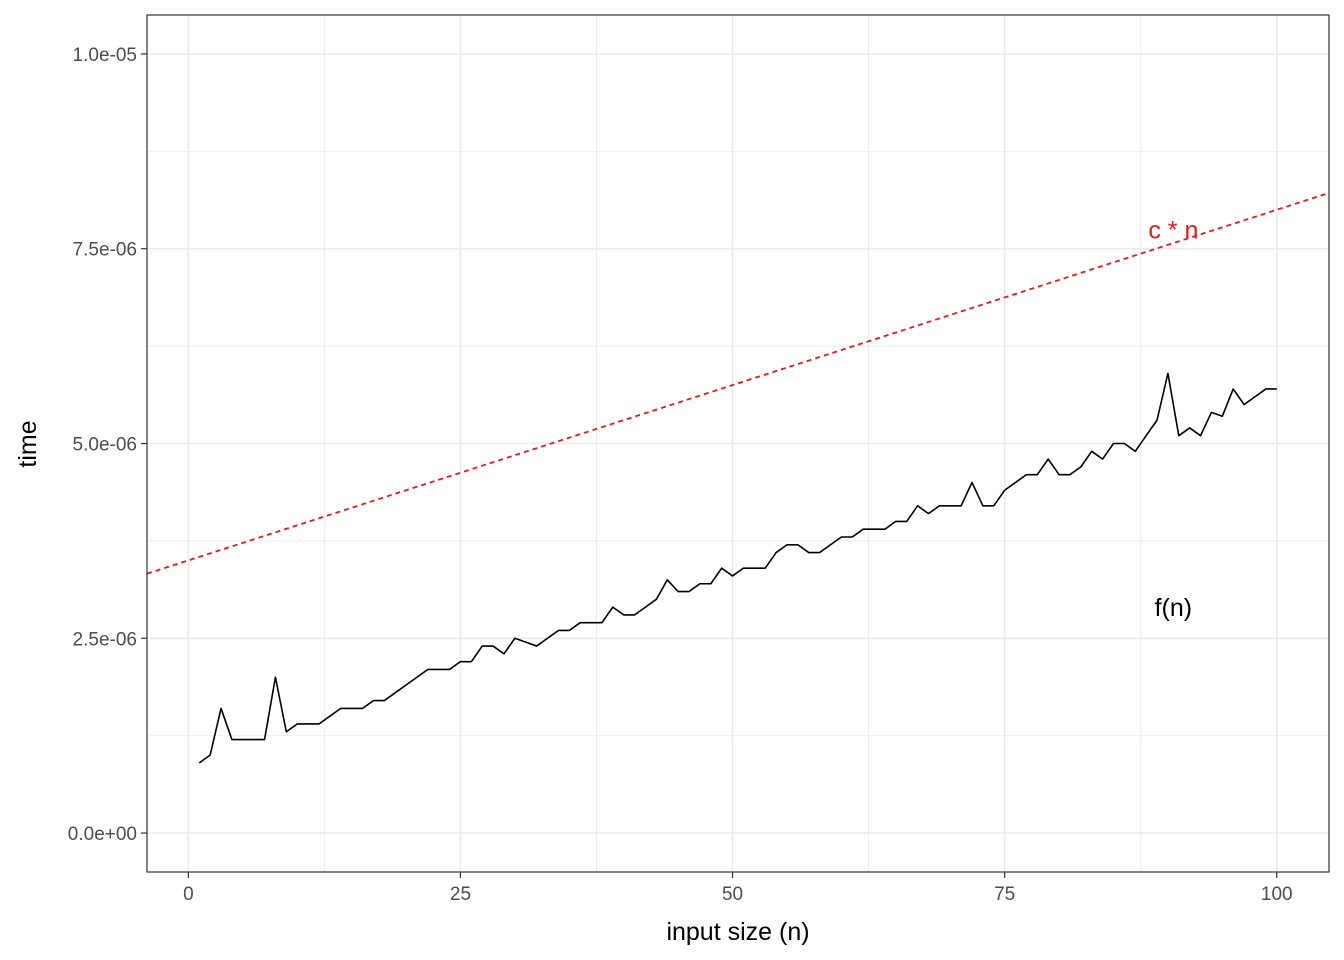 The image size is (1344, 960). Describe the element at coordinates (105, 55) in the screenshot. I see `y-tick-label: 1.0e-05` at that location.